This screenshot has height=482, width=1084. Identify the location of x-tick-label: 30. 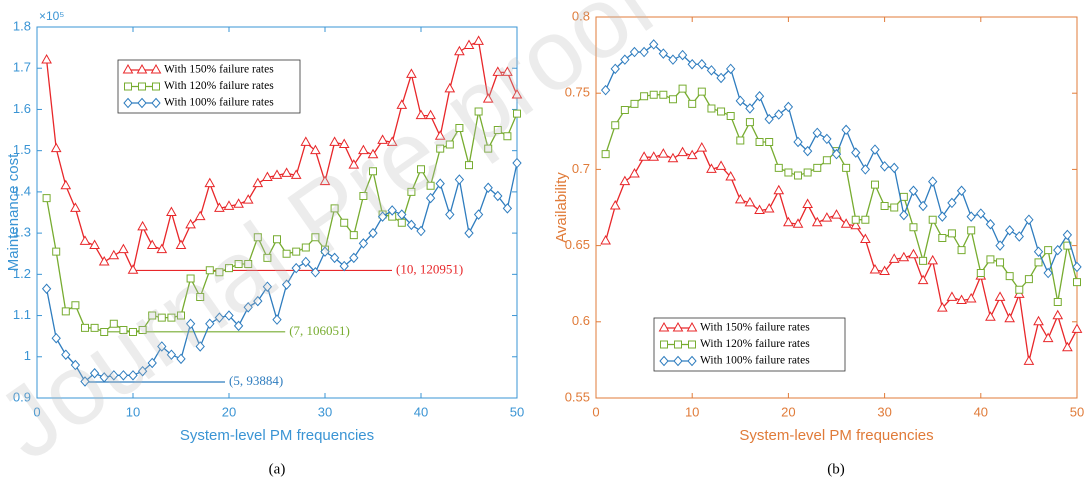
(884, 411).